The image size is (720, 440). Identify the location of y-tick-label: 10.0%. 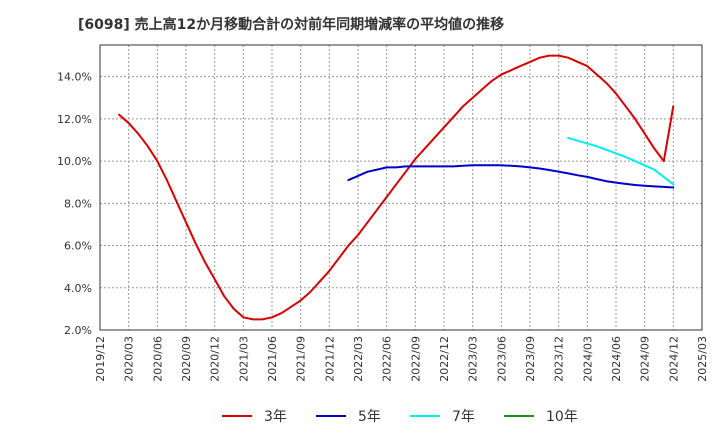
(74, 161).